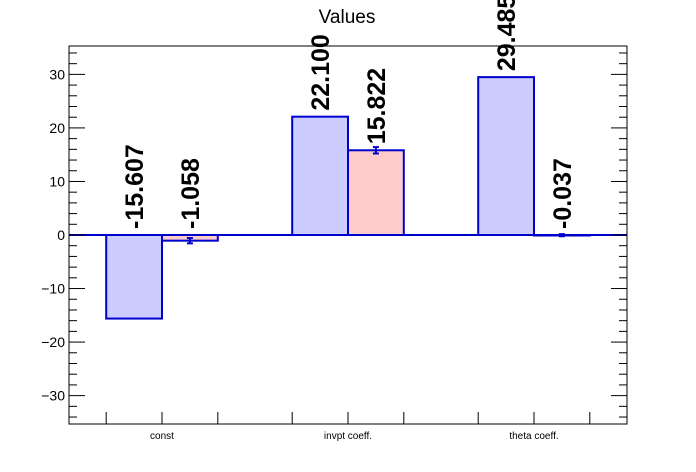  I want to click on x-category-label: const, so click(162, 436).